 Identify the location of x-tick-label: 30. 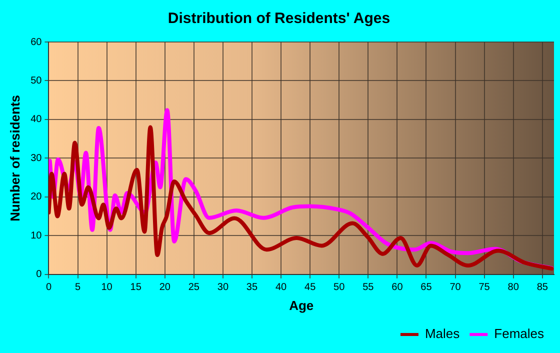
(223, 288).